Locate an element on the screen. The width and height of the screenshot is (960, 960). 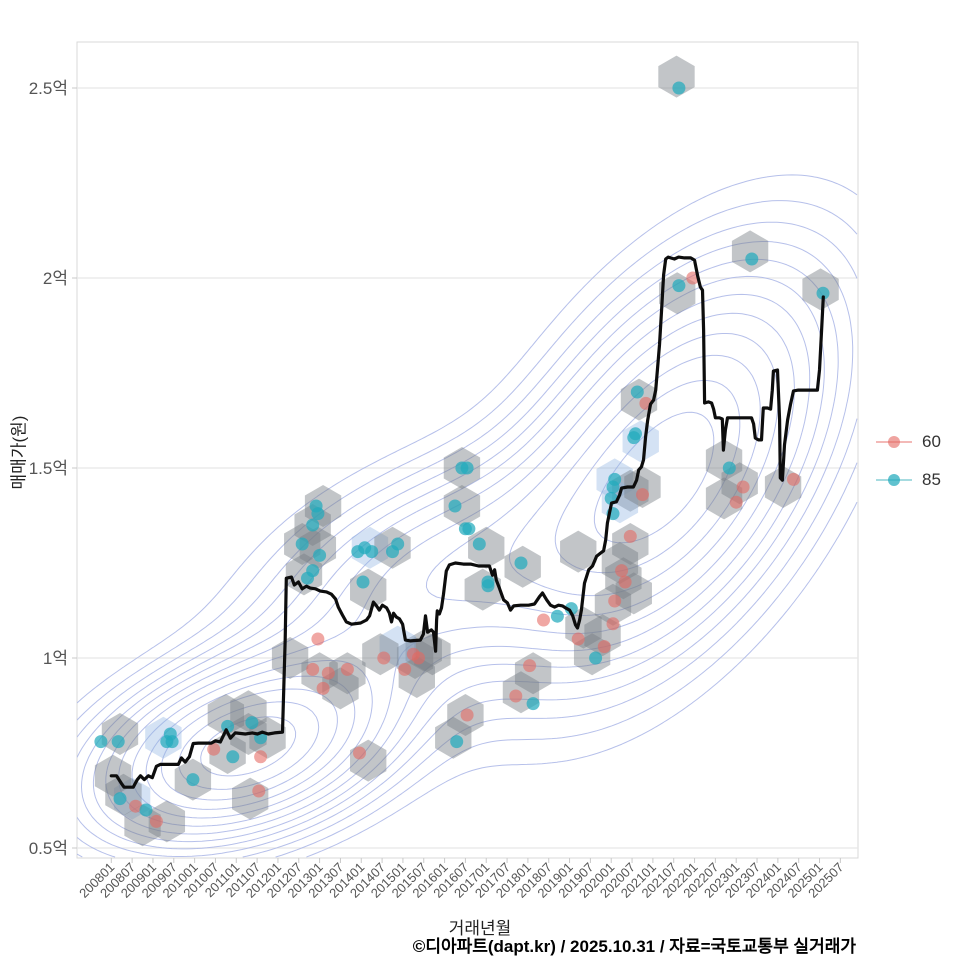
y-axis-title: 매매가(원) is located at coordinates (19, 452).